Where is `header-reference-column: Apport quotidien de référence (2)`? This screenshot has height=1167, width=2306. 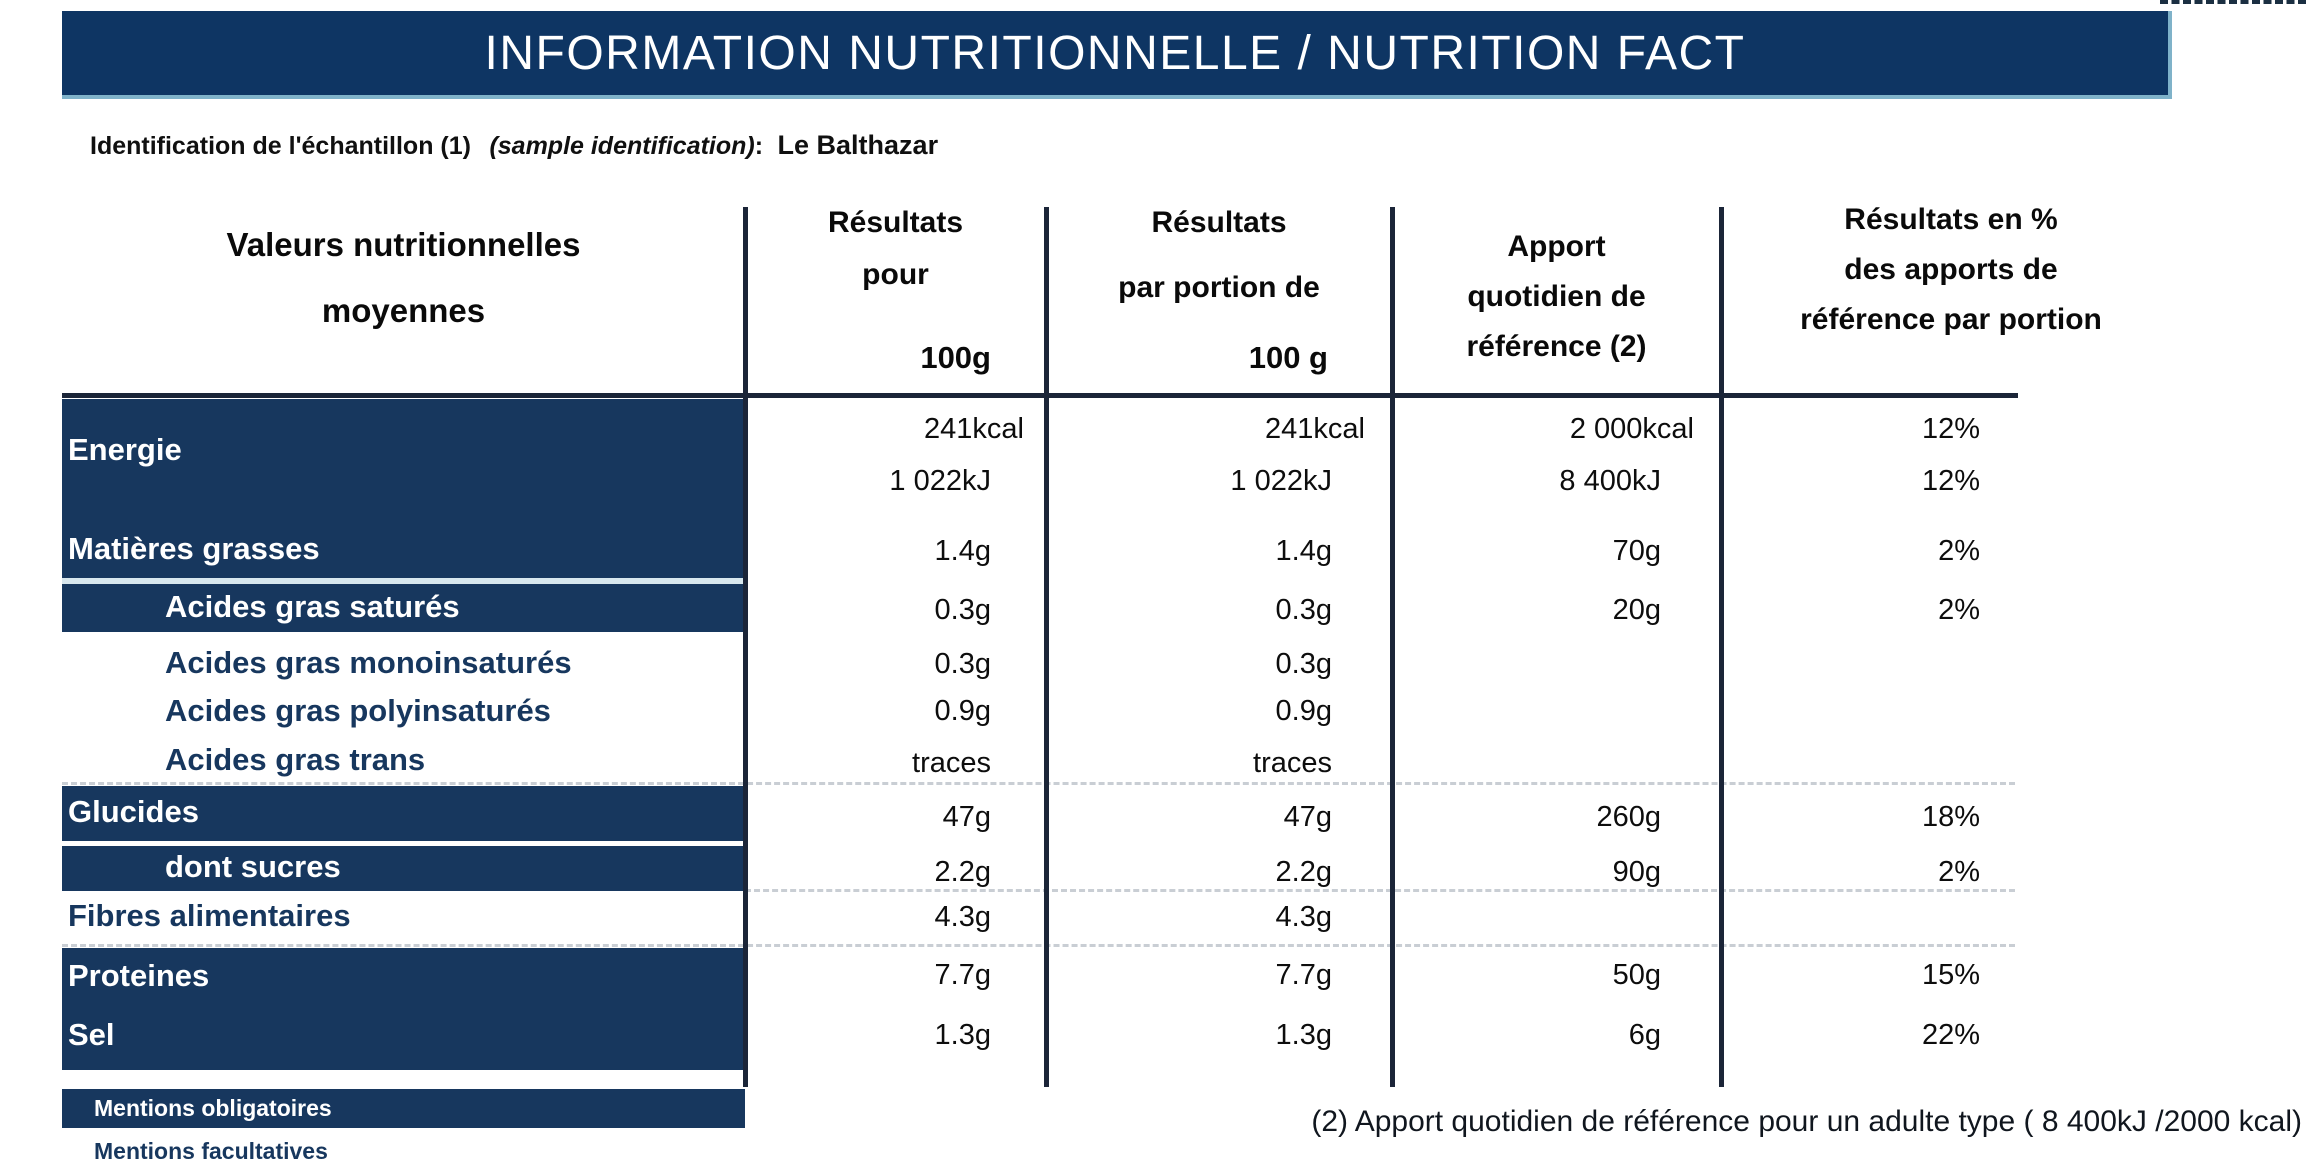
header-reference-column: Apport quotidien de référence (2) is located at coordinates (1556, 297).